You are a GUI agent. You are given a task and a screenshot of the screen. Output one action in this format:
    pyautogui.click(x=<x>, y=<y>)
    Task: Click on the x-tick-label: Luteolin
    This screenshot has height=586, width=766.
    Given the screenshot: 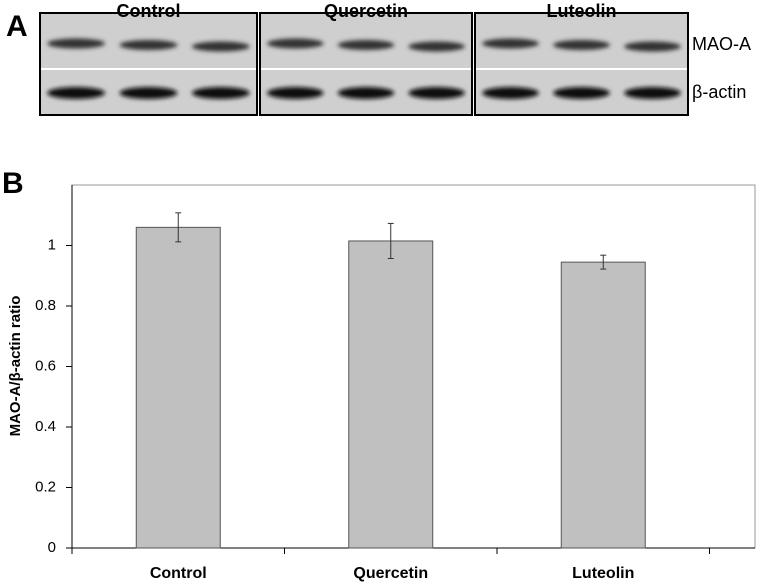 What is the action you would take?
    pyautogui.click(x=603, y=573)
    